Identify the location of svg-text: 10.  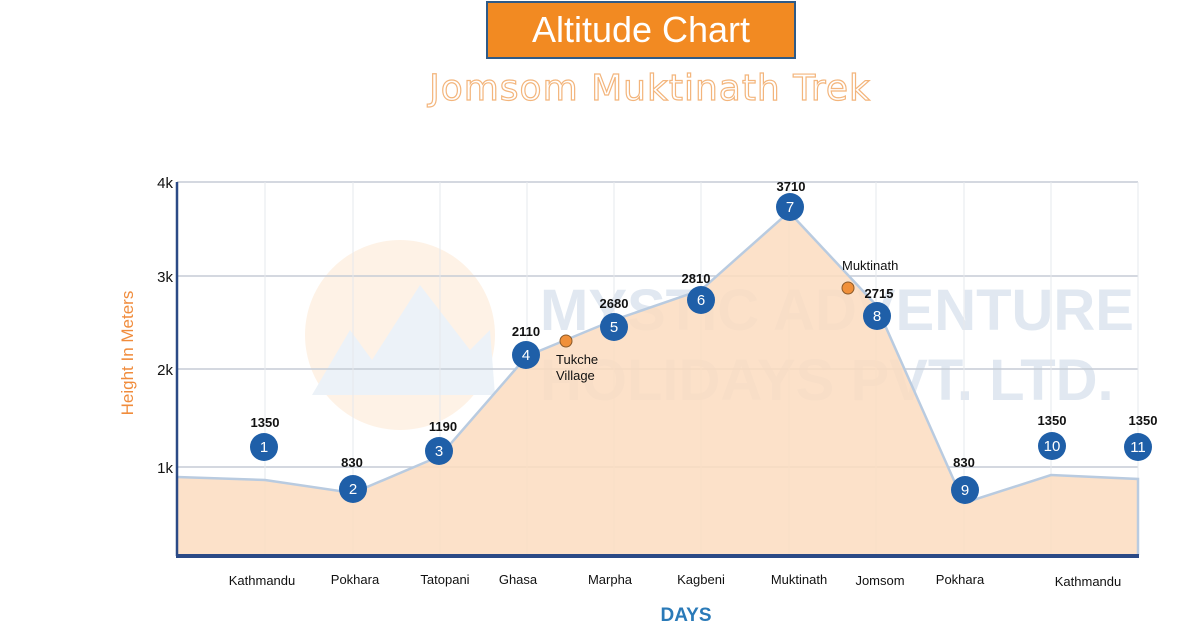
(1052, 446).